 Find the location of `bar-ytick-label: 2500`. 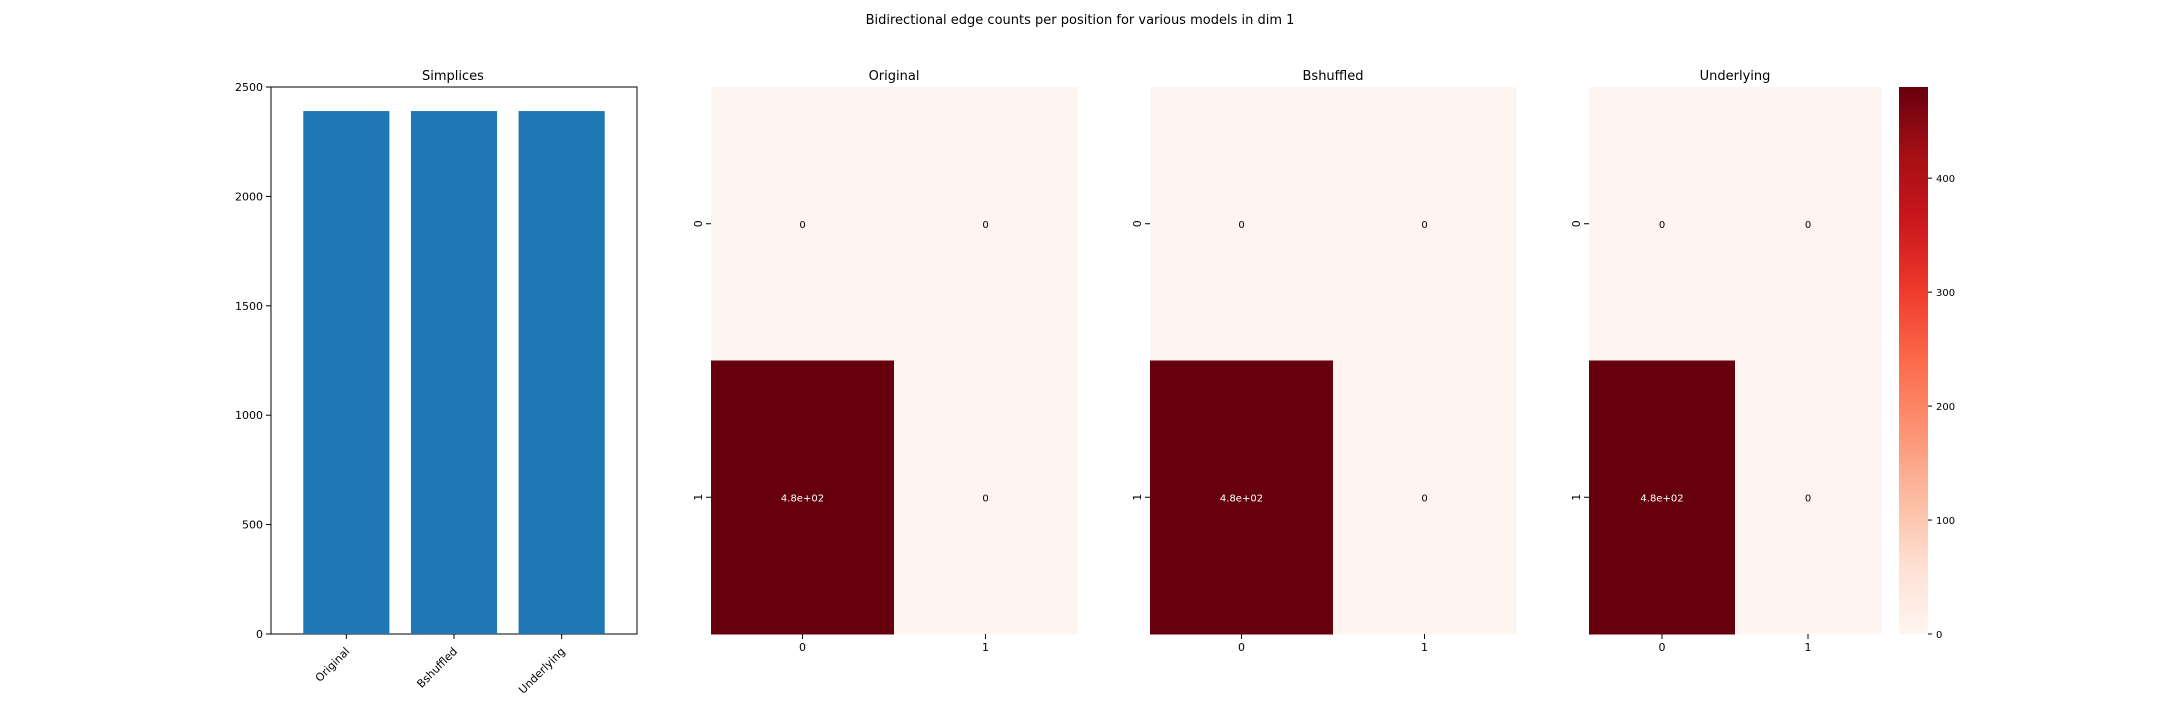

bar-ytick-label: 2500 is located at coordinates (249, 87).